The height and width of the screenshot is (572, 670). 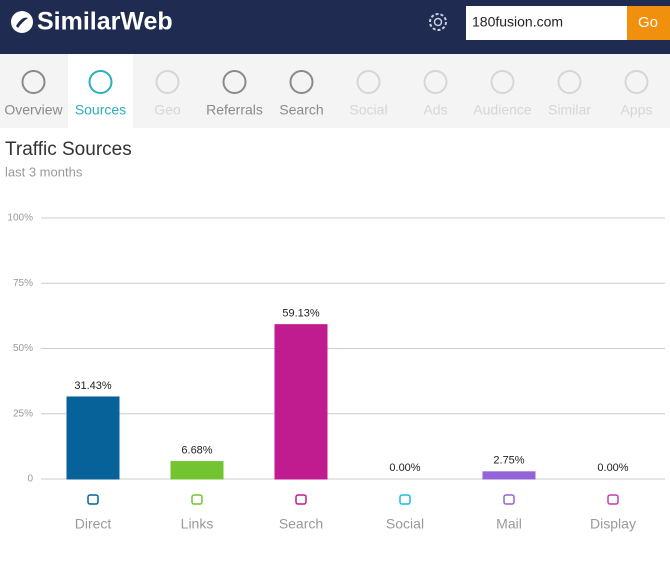 What do you see at coordinates (197, 524) in the screenshot?
I see `x-tick-label: Links` at bounding box center [197, 524].